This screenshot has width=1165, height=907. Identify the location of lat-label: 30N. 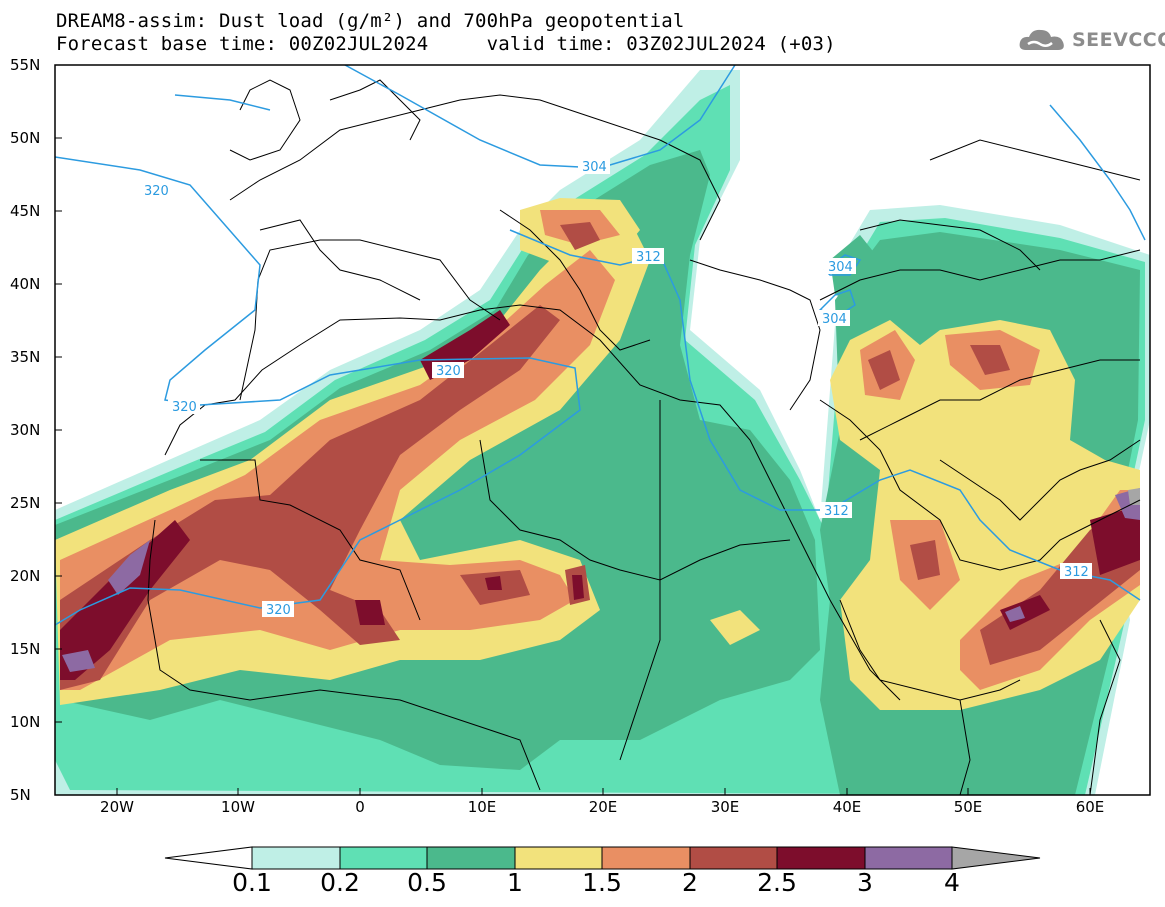
(25, 430).